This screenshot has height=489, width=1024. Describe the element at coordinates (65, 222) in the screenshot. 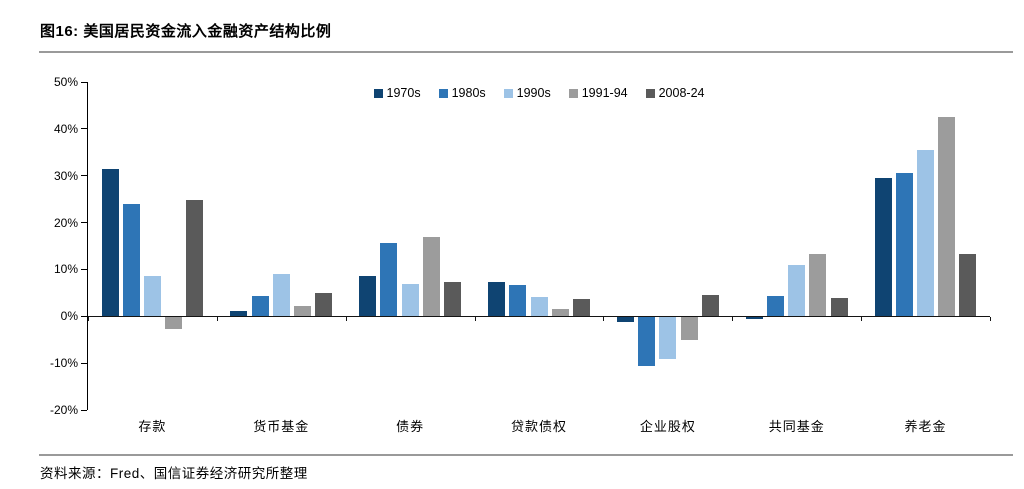

I see `y-axis-tick-label: 20%` at that location.